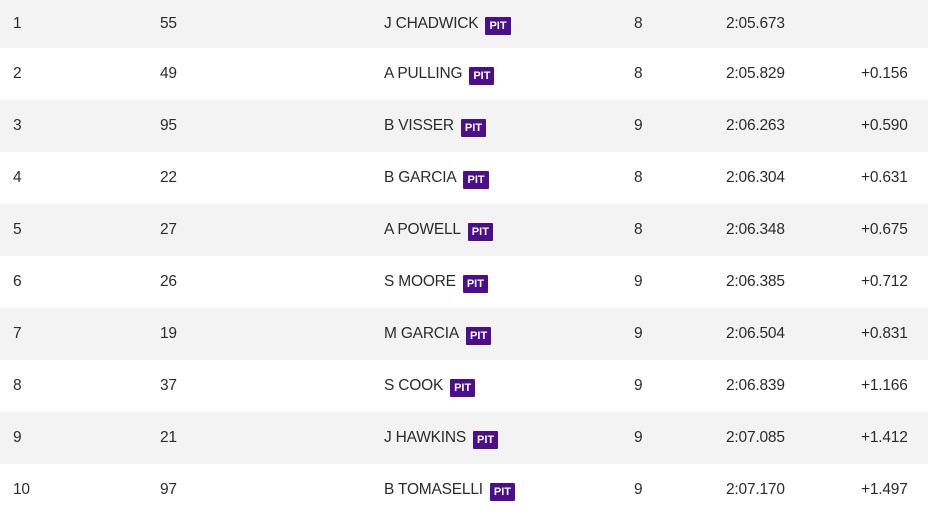 This screenshot has width=928, height=514. What do you see at coordinates (168, 489) in the screenshot?
I see `car-number-cell: 97` at bounding box center [168, 489].